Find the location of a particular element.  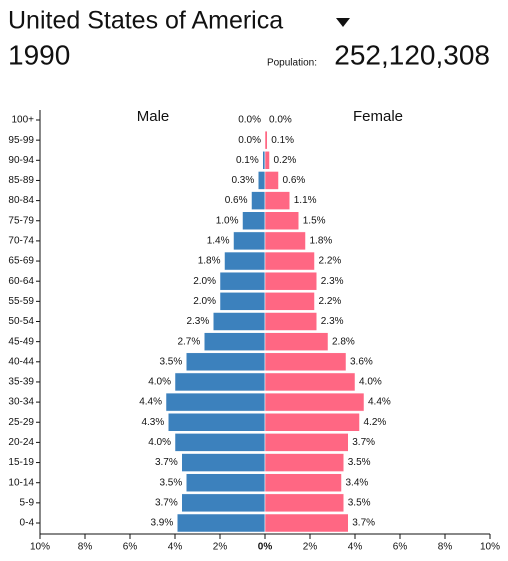

value-label: 3.6% is located at coordinates (361, 361).